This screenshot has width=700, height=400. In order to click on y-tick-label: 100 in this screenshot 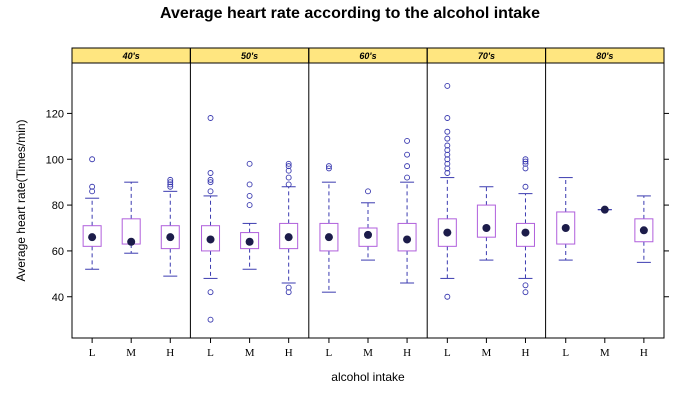, I will do `click(55, 160)`.